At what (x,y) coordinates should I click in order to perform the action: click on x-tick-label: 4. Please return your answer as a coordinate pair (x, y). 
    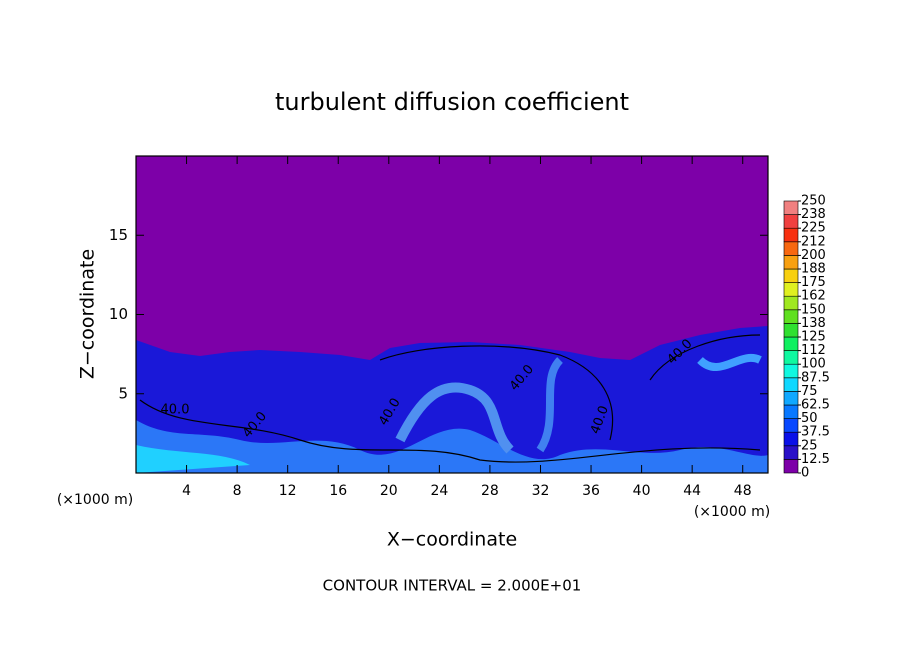
    Looking at the image, I should click on (186, 491).